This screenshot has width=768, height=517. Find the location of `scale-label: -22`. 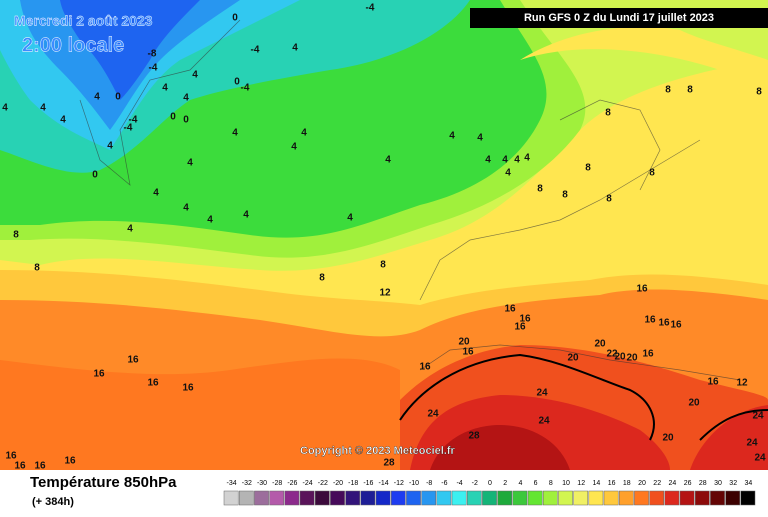

scale-label: -22 is located at coordinates (323, 483).